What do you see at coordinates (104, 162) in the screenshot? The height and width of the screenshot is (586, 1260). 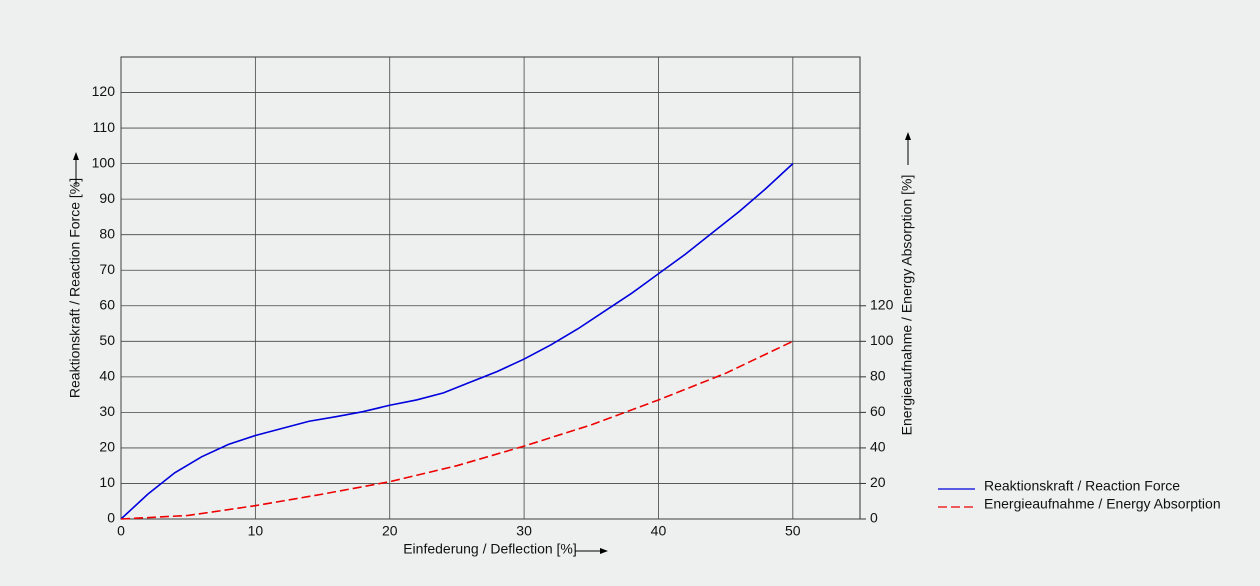 I see `y-tick-label: 100` at bounding box center [104, 162].